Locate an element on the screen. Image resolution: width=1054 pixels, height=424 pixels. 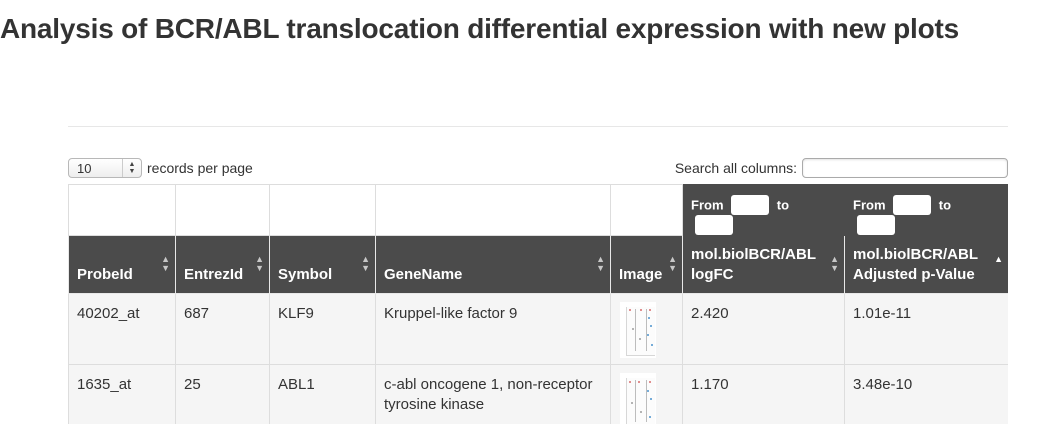
column-header-label: mol.biolBCR/ABL Adjusted p-Value is located at coordinates (915, 264).